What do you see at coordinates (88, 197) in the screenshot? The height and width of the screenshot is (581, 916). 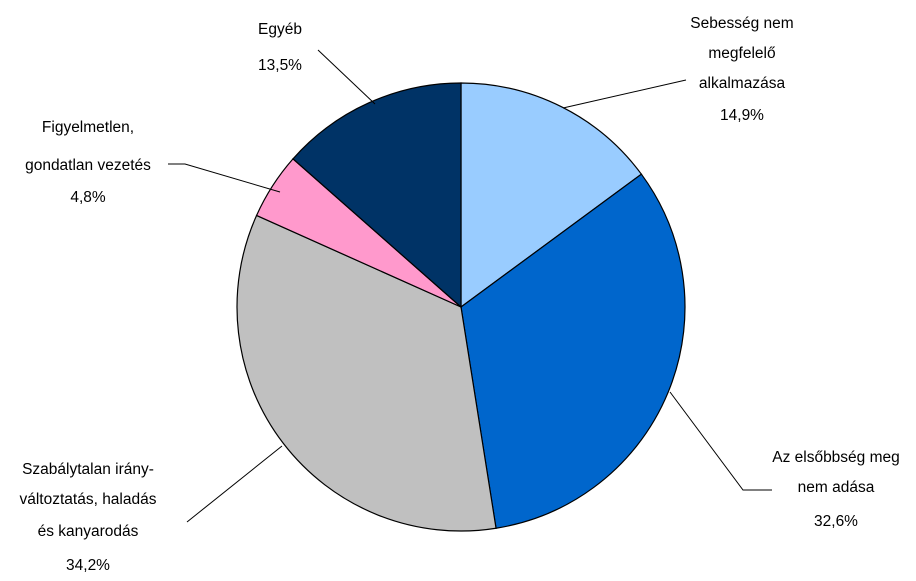 I see `slice-value-label-3: 4,8%` at bounding box center [88, 197].